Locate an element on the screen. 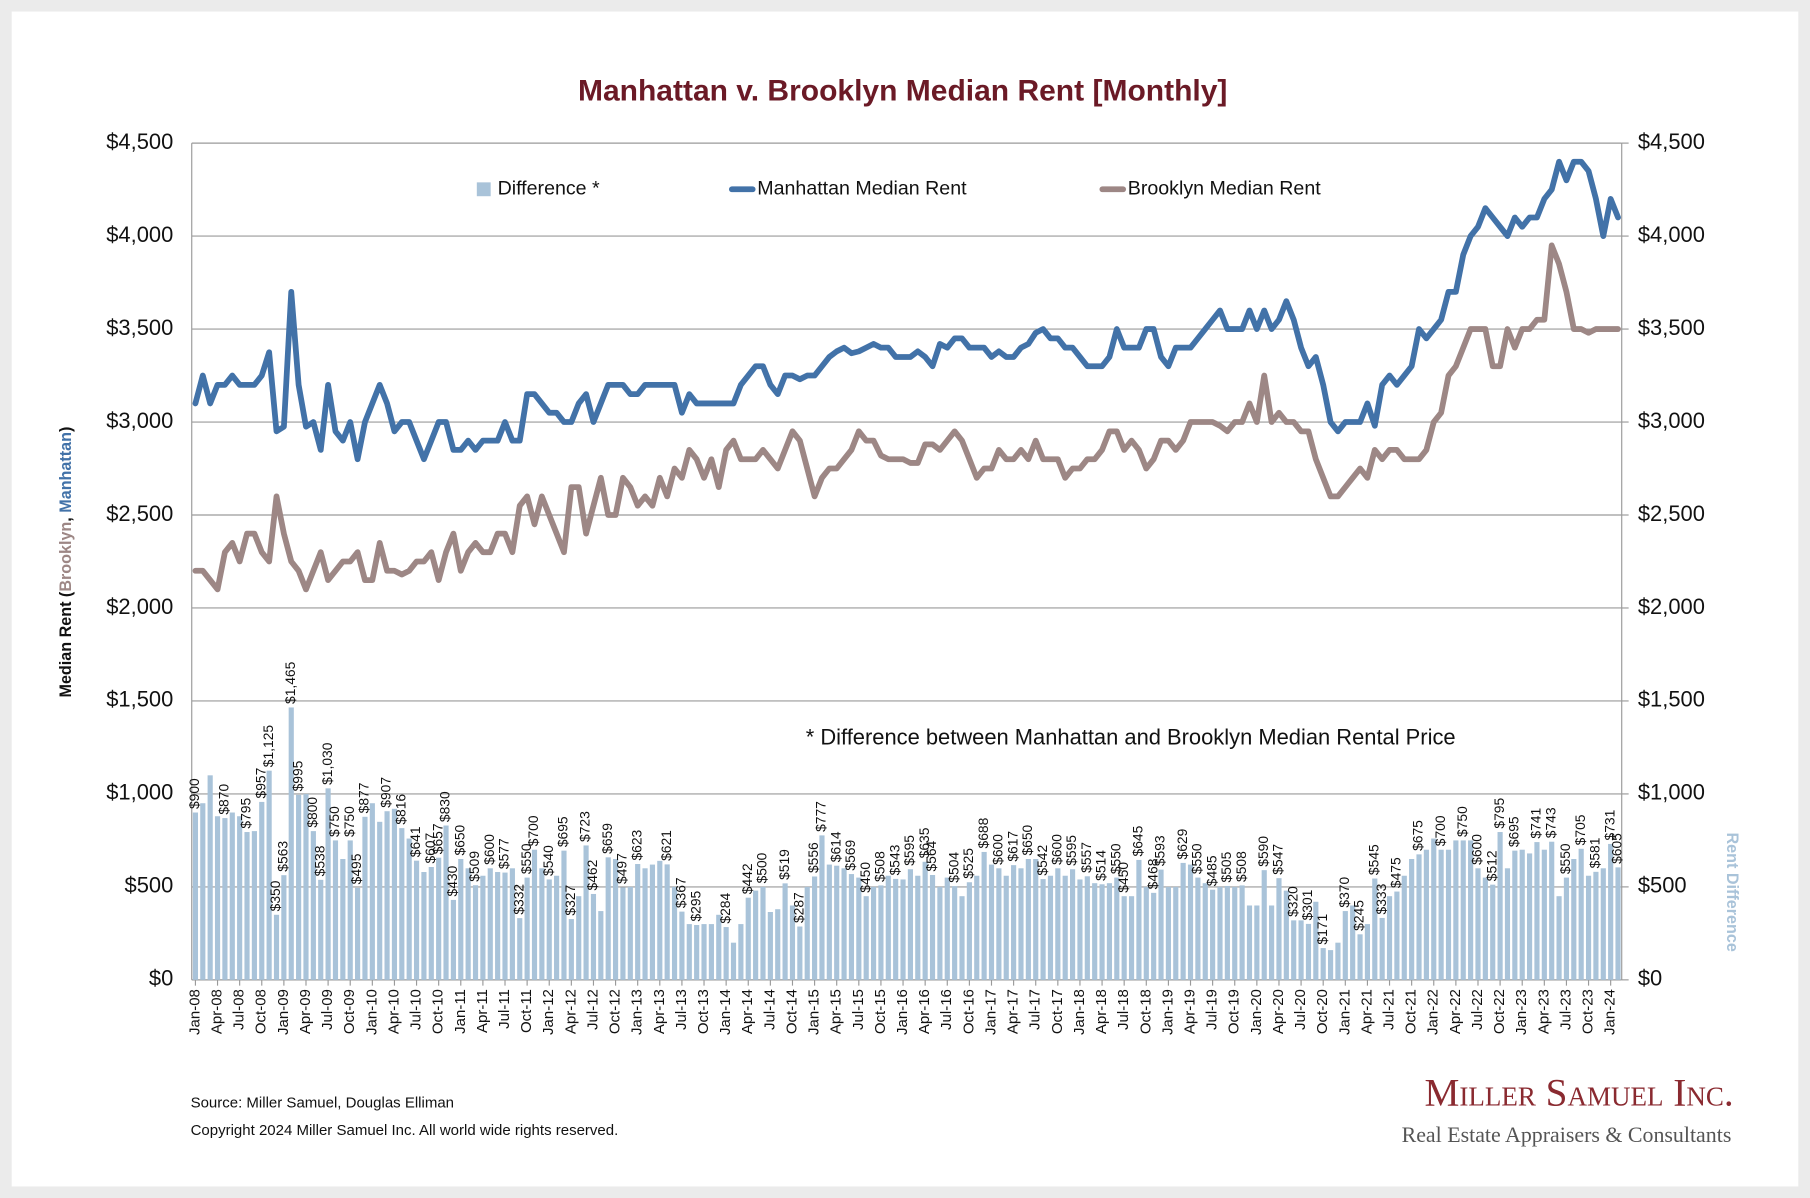 This screenshot has height=1198, width=1810. data-label: $617 is located at coordinates (1012, 846).